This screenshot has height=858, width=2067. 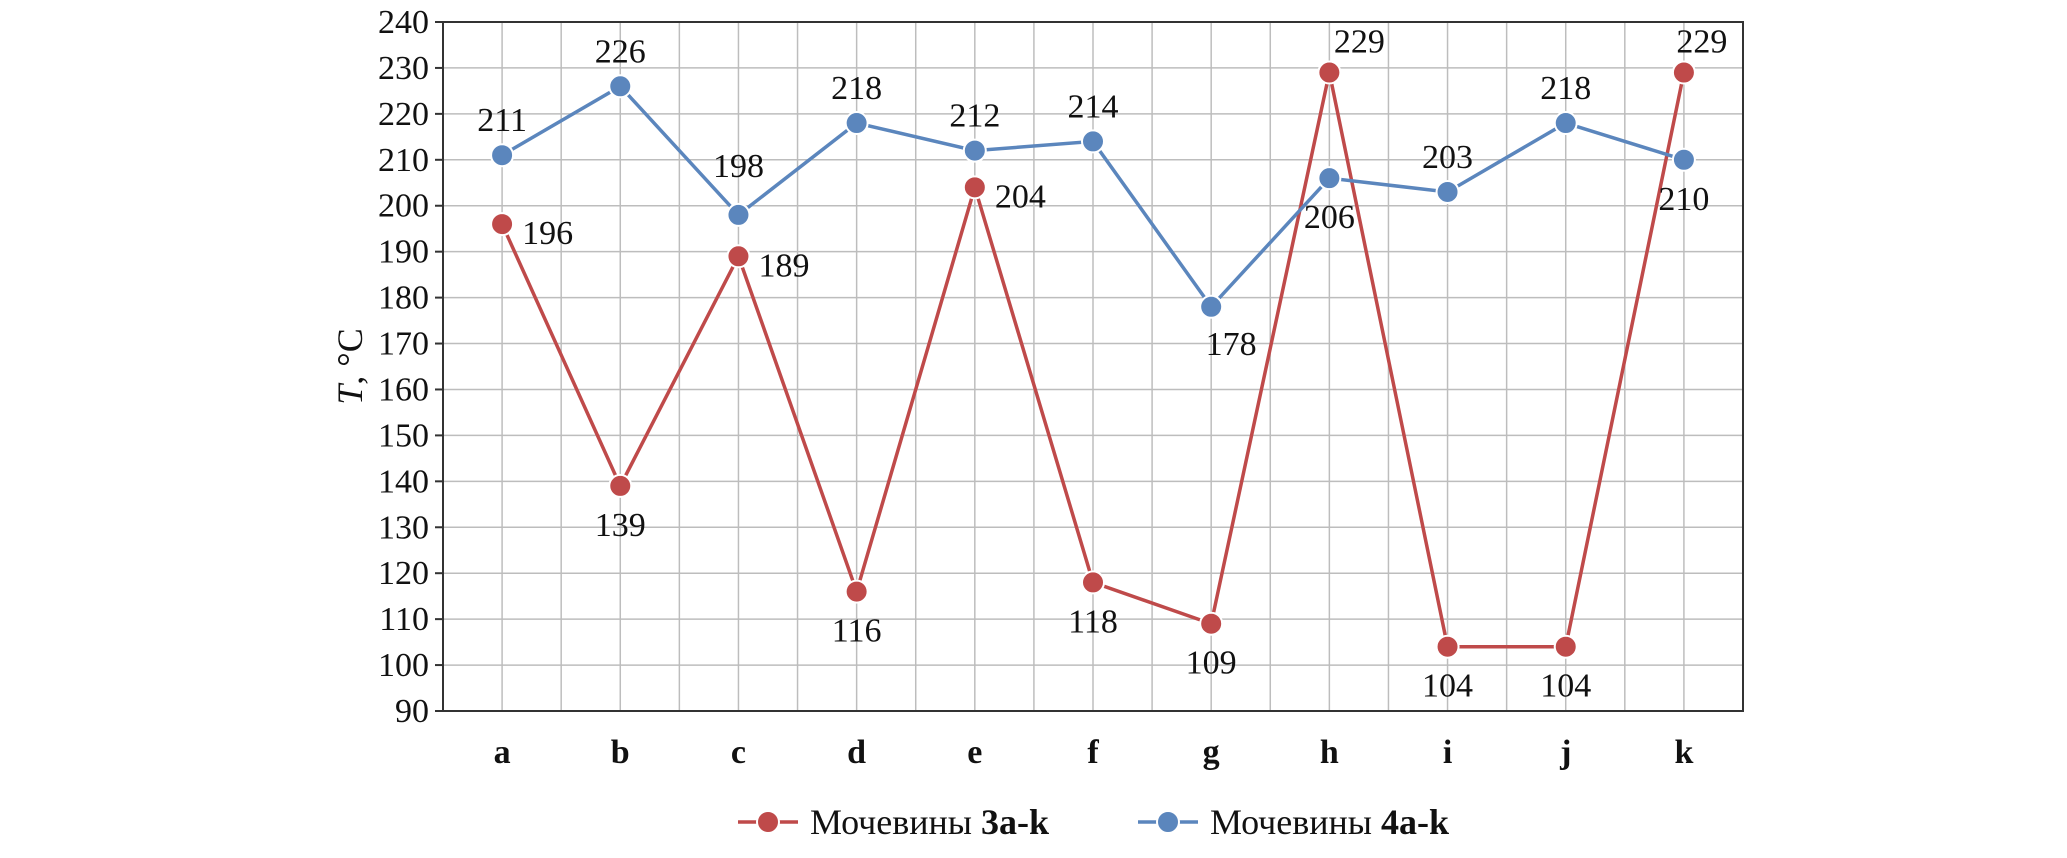 What do you see at coordinates (783, 265) in the screenshot?
I see `data-label: 189` at bounding box center [783, 265].